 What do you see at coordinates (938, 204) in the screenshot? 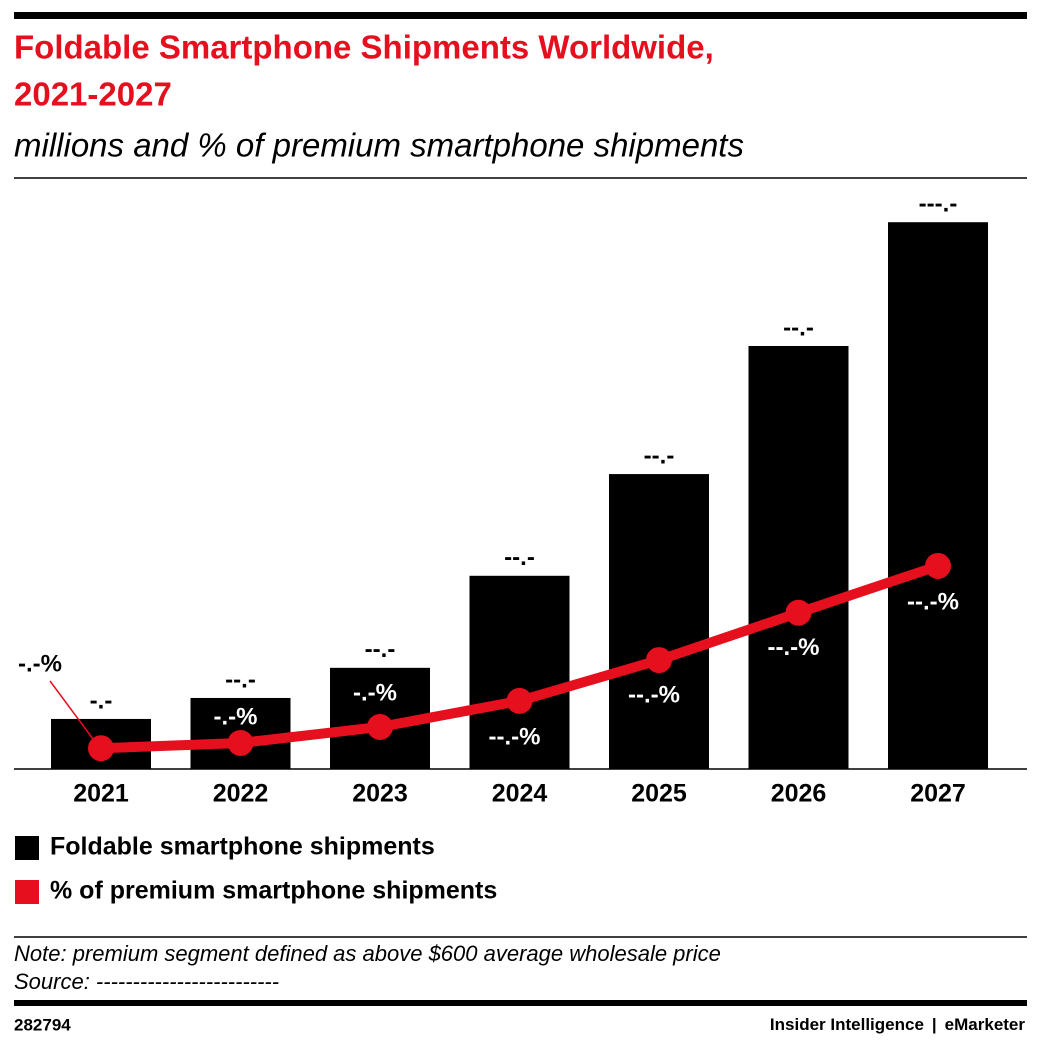
I see `bar-value-label: ---.-` at bounding box center [938, 204].